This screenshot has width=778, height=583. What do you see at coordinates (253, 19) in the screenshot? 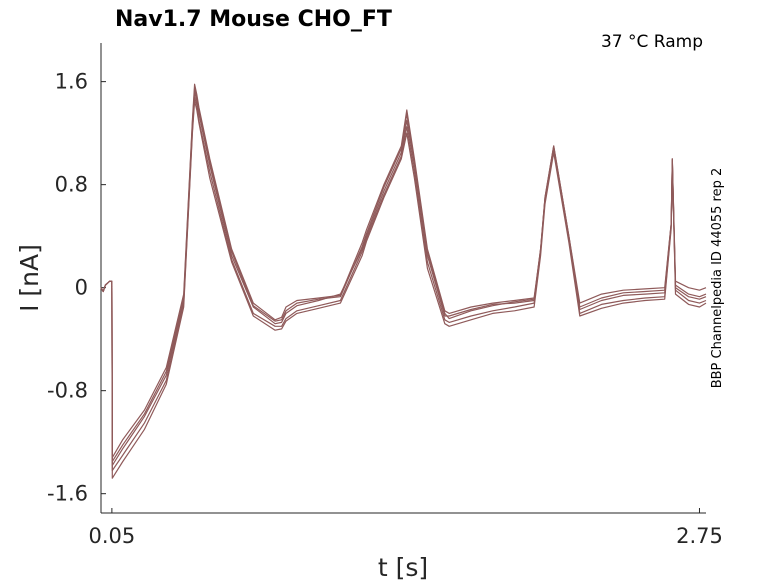
I see `chart-title: Nav1.7 Mouse CHO_FT` at bounding box center [253, 19].